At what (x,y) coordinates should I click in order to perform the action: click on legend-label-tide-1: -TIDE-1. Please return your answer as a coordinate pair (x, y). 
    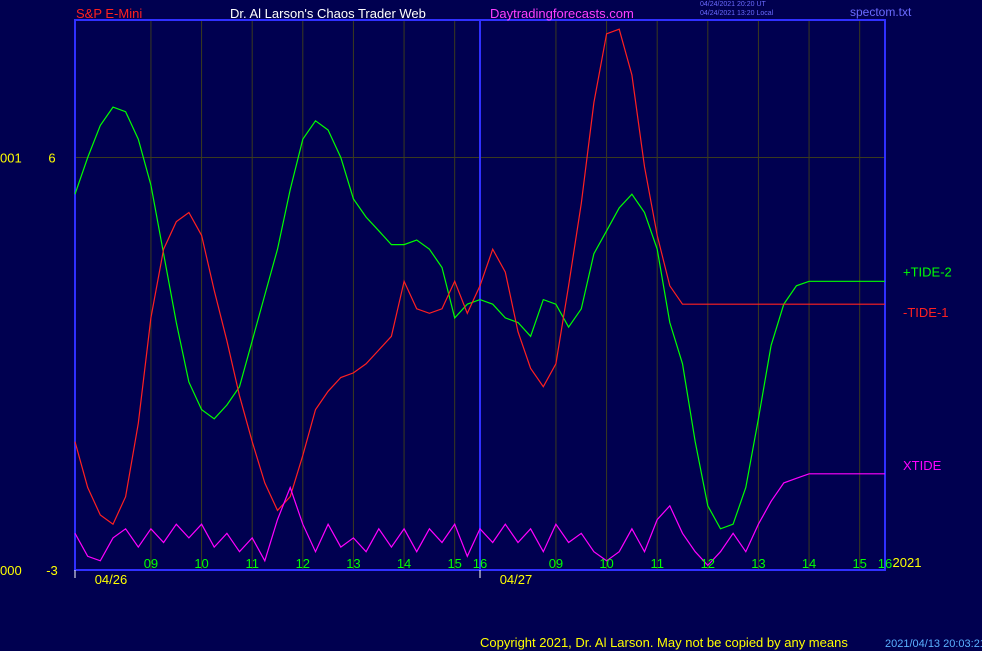
    Looking at the image, I should click on (926, 312).